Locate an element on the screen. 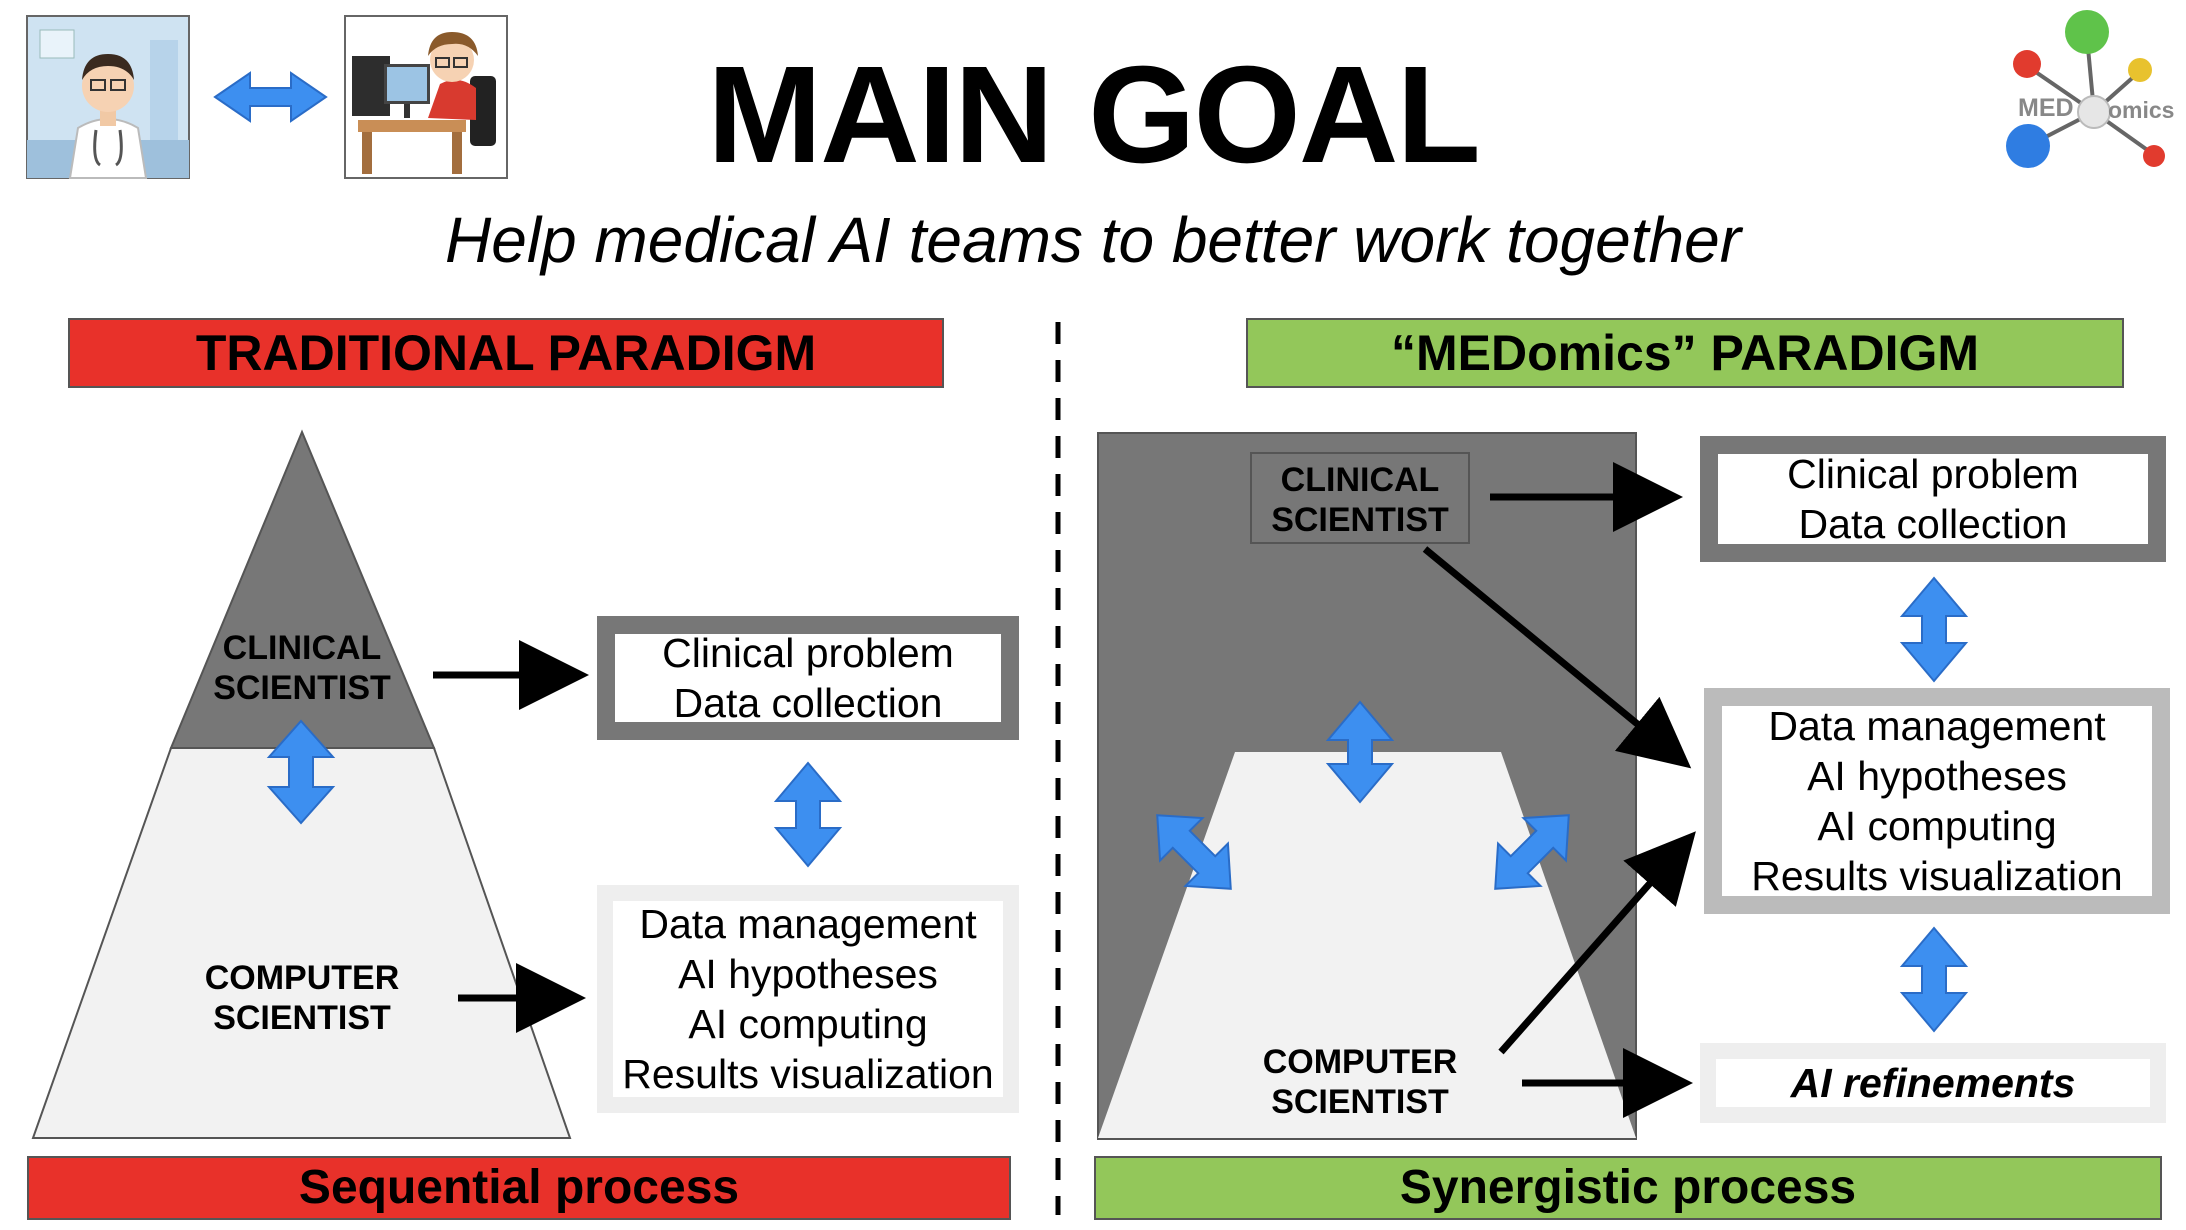  medomics-header: “MEDomics” PARADIGM is located at coordinates (1685, 353).